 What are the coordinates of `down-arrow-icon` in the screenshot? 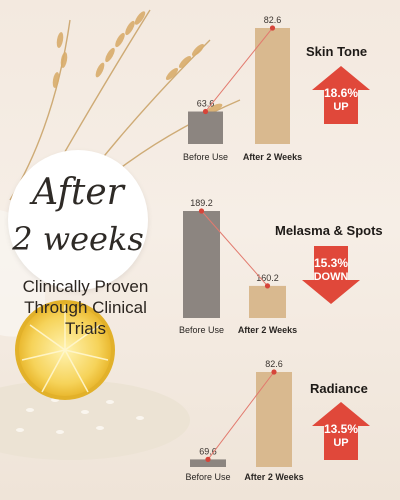 It's located at (331, 275).